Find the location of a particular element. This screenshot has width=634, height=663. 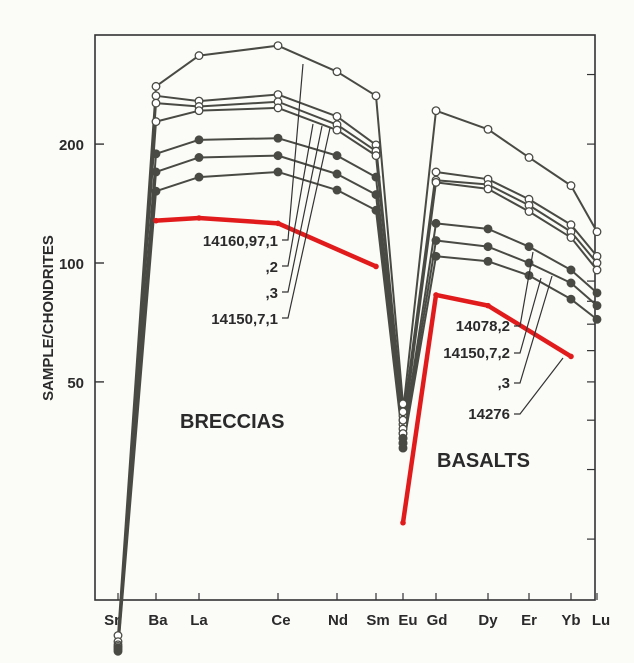

x-tick-label: Sm is located at coordinates (377, 620).